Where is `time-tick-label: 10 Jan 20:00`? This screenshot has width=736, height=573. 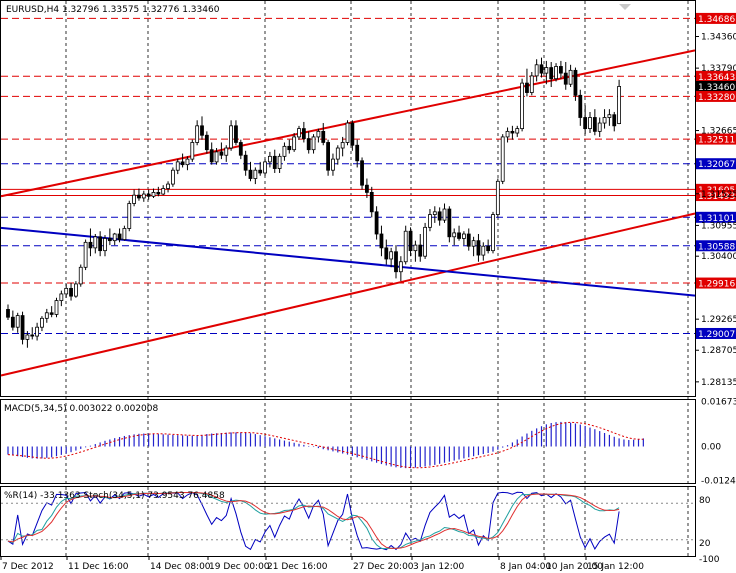 time-tick-label: 10 Jan 20:00 is located at coordinates (574, 567).